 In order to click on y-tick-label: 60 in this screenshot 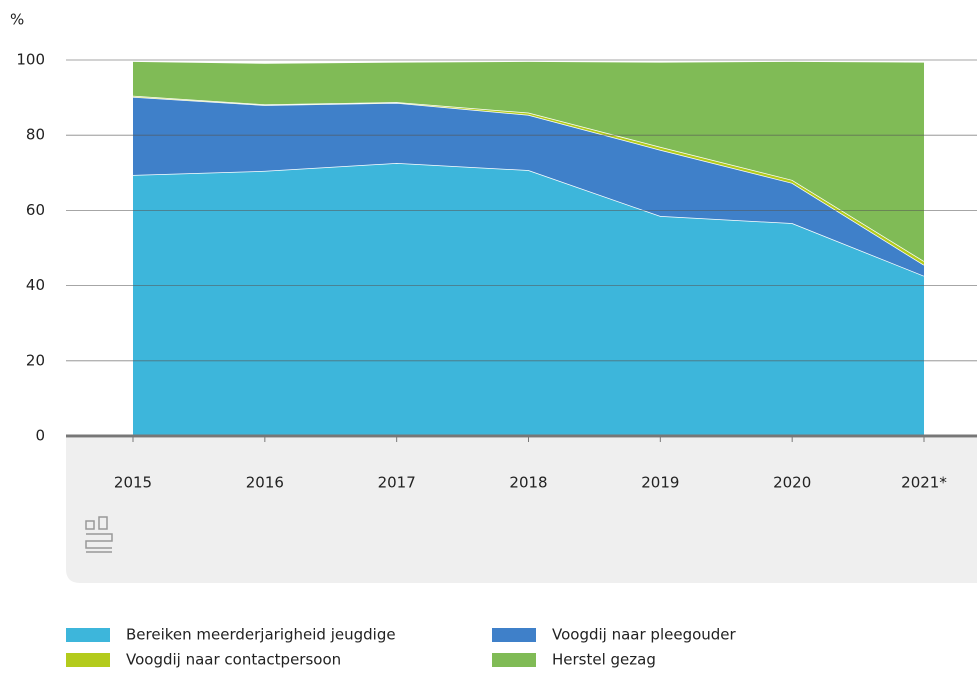, I will do `click(35, 210)`.